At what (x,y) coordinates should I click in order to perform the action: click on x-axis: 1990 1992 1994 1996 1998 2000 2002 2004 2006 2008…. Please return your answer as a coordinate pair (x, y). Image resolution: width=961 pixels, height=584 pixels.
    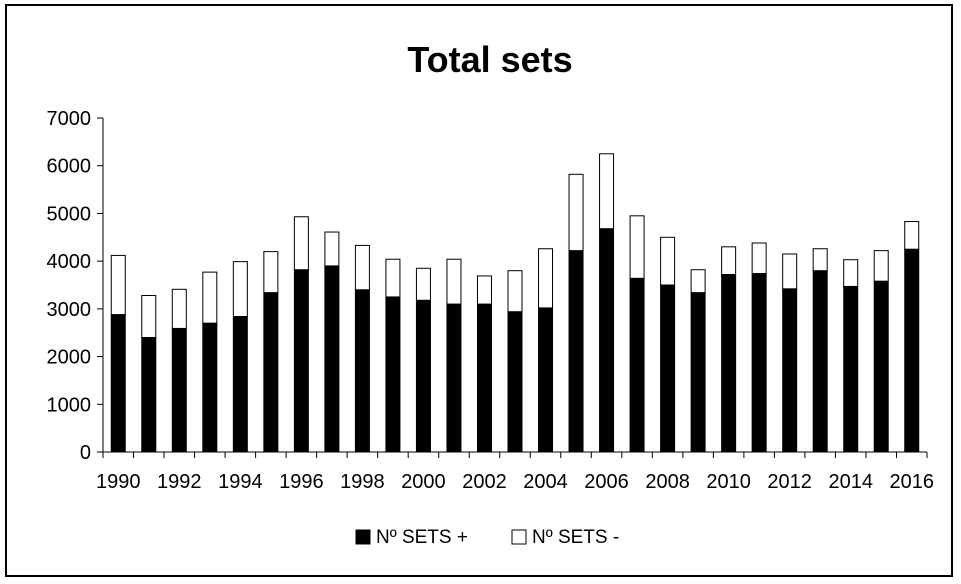
    Looking at the image, I should click on (515, 472).